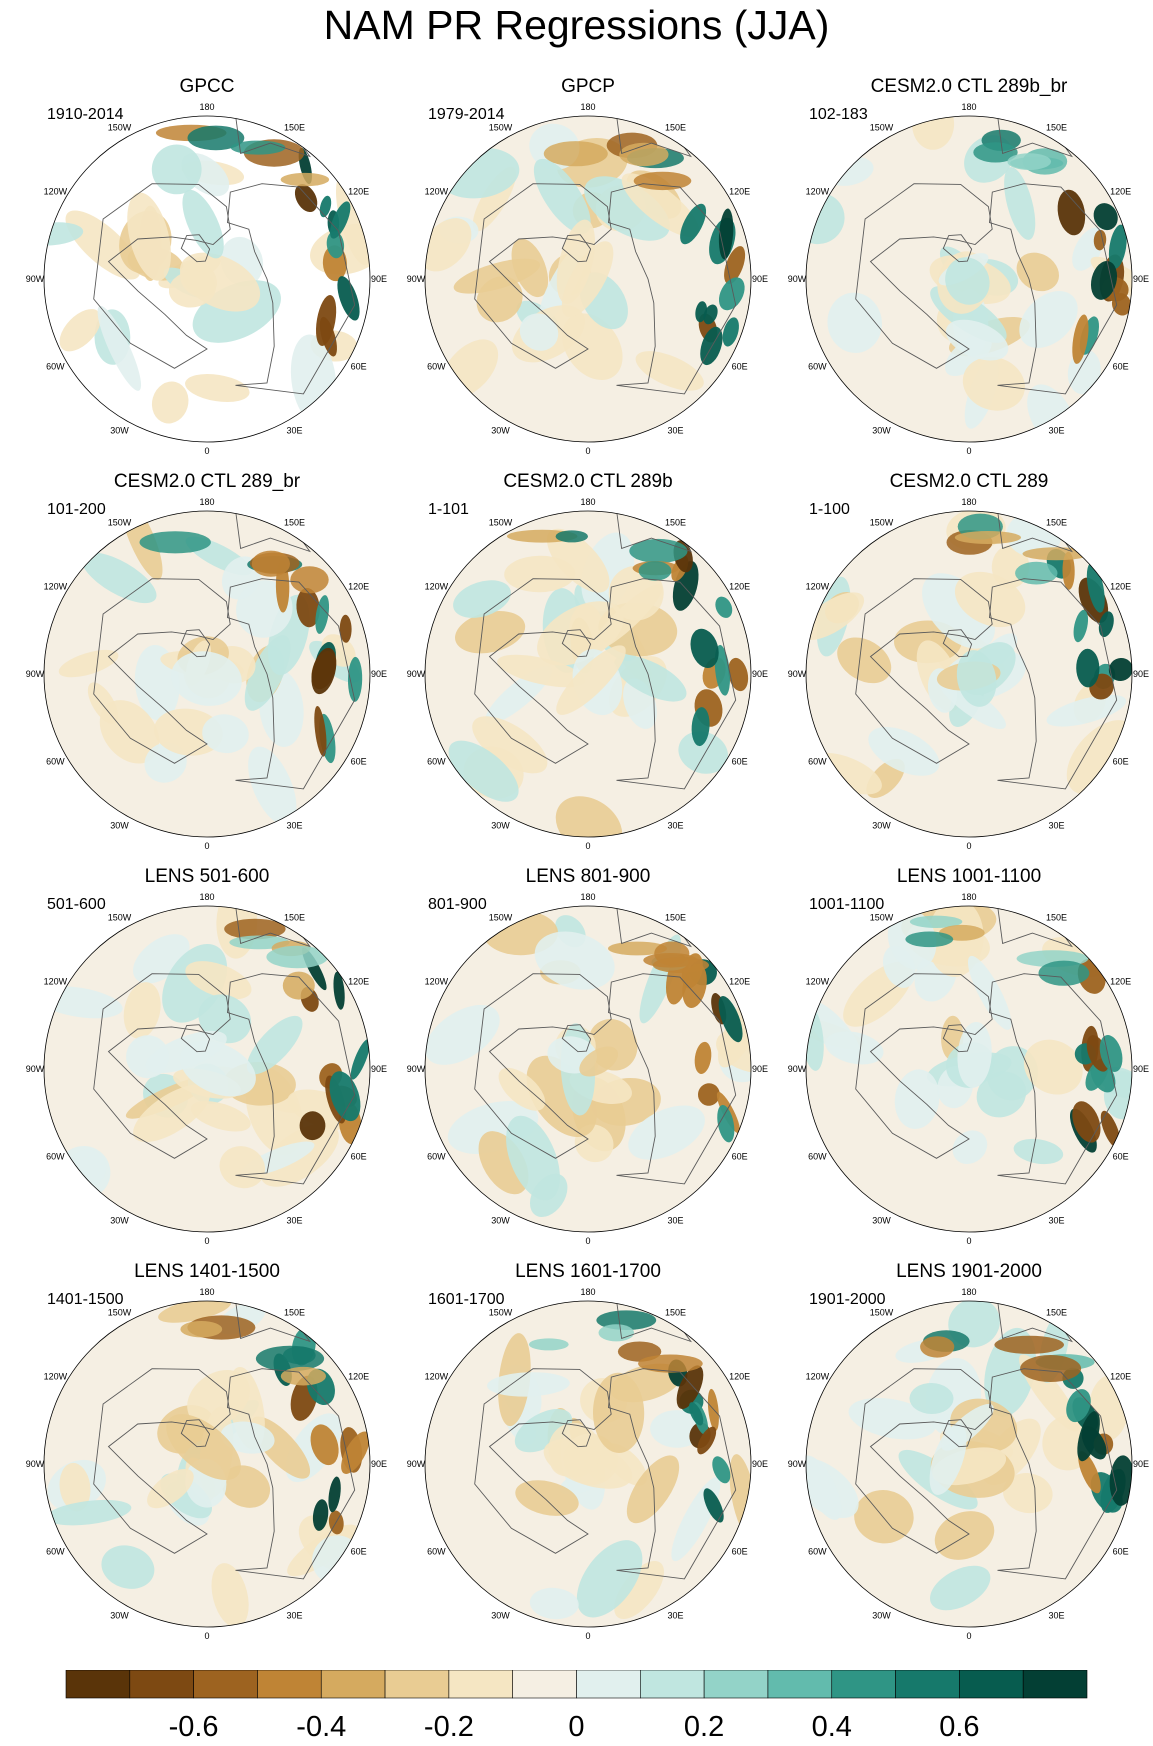  What do you see at coordinates (449, 1726) in the screenshot?
I see `colorbar-tick-label: -0.2` at bounding box center [449, 1726].